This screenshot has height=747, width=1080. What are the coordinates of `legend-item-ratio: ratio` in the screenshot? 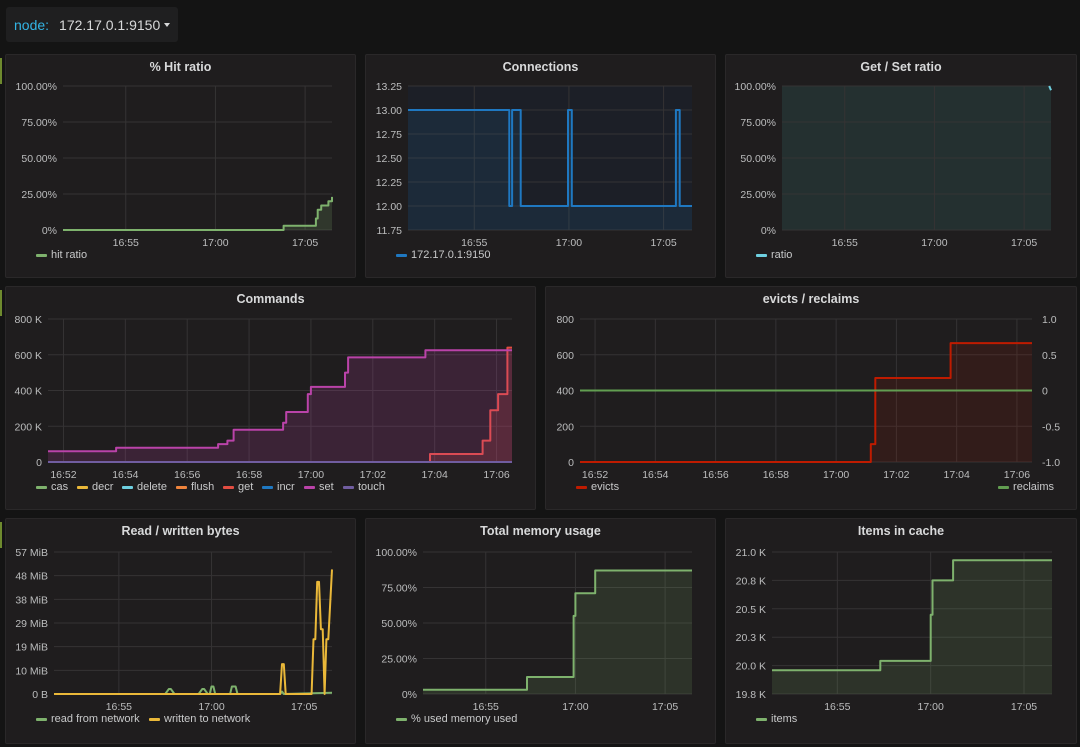 It's located at (774, 255).